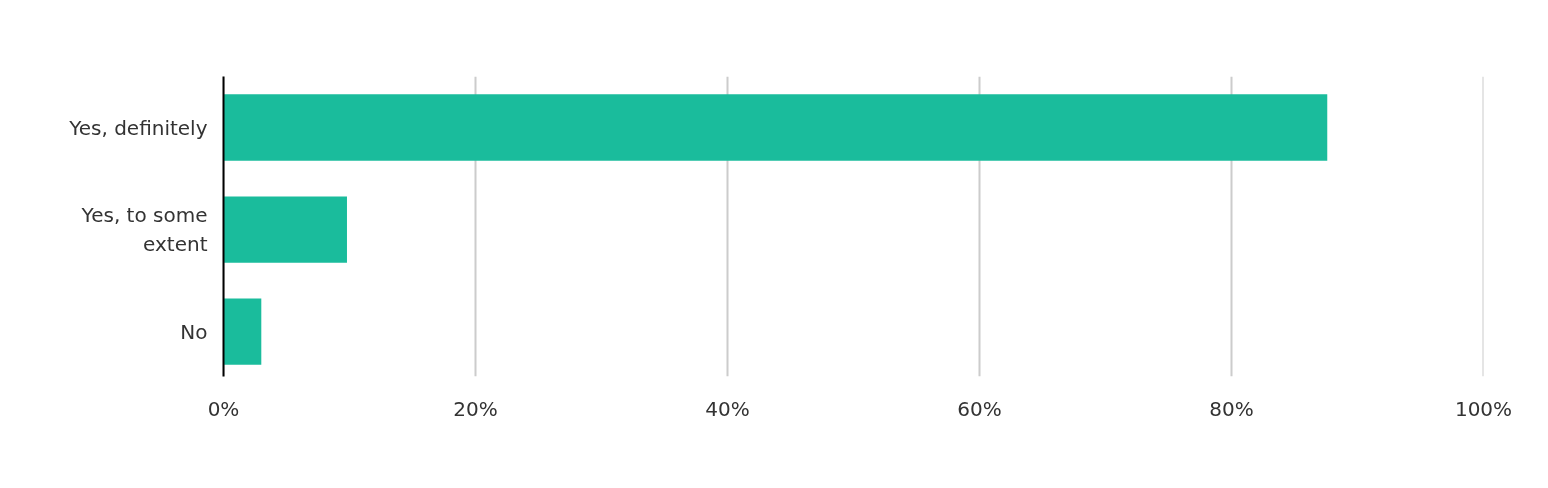  Describe the element at coordinates (979, 408) in the screenshot. I see `x-tick-label: 60%` at that location.